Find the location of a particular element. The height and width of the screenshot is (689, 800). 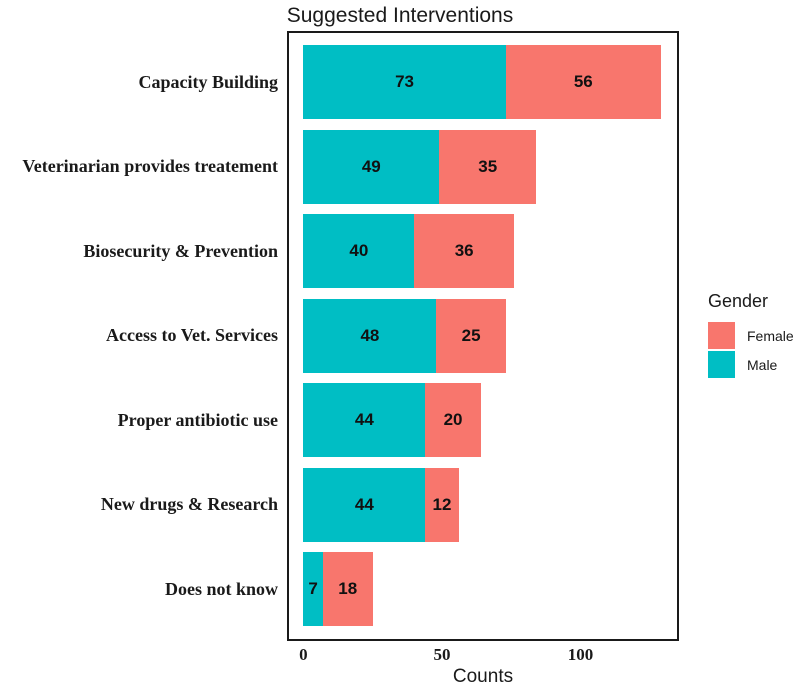

bar-value-label: 56 is located at coordinates (583, 81).